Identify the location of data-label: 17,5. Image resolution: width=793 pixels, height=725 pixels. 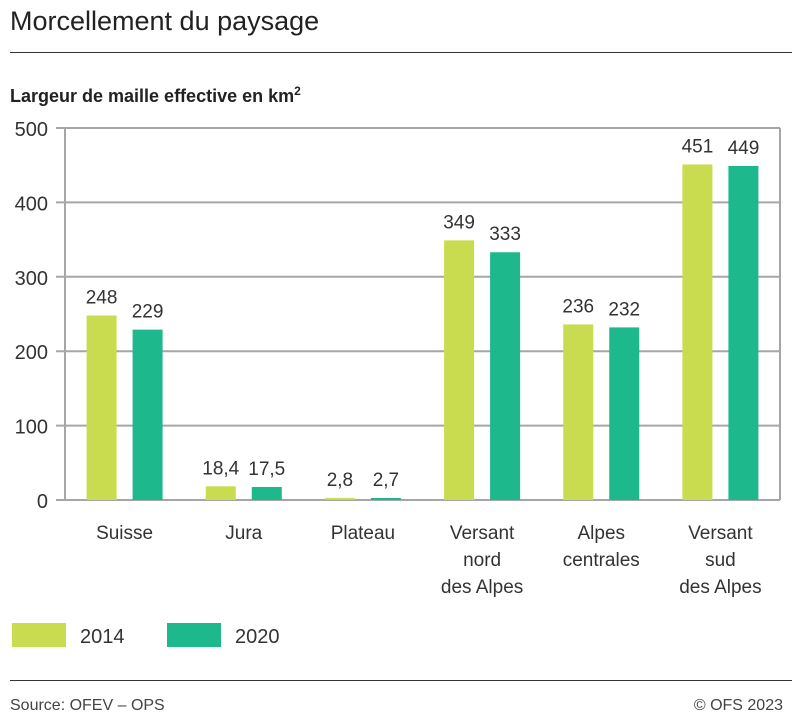
(266, 469).